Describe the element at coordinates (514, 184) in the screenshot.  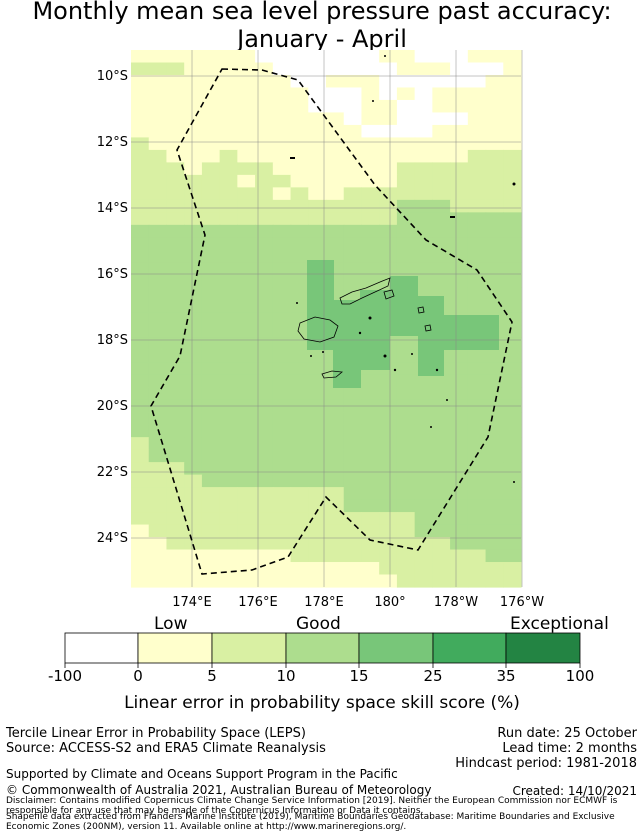
I see `islet` at that location.